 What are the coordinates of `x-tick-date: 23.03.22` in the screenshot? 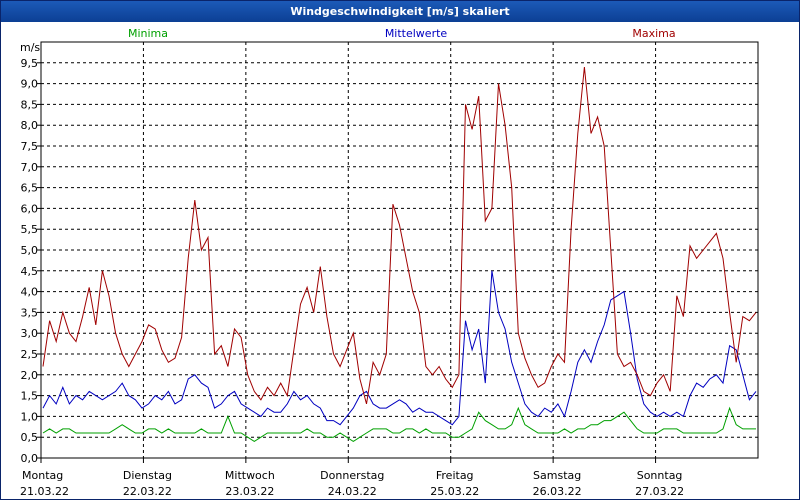 It's located at (249, 491).